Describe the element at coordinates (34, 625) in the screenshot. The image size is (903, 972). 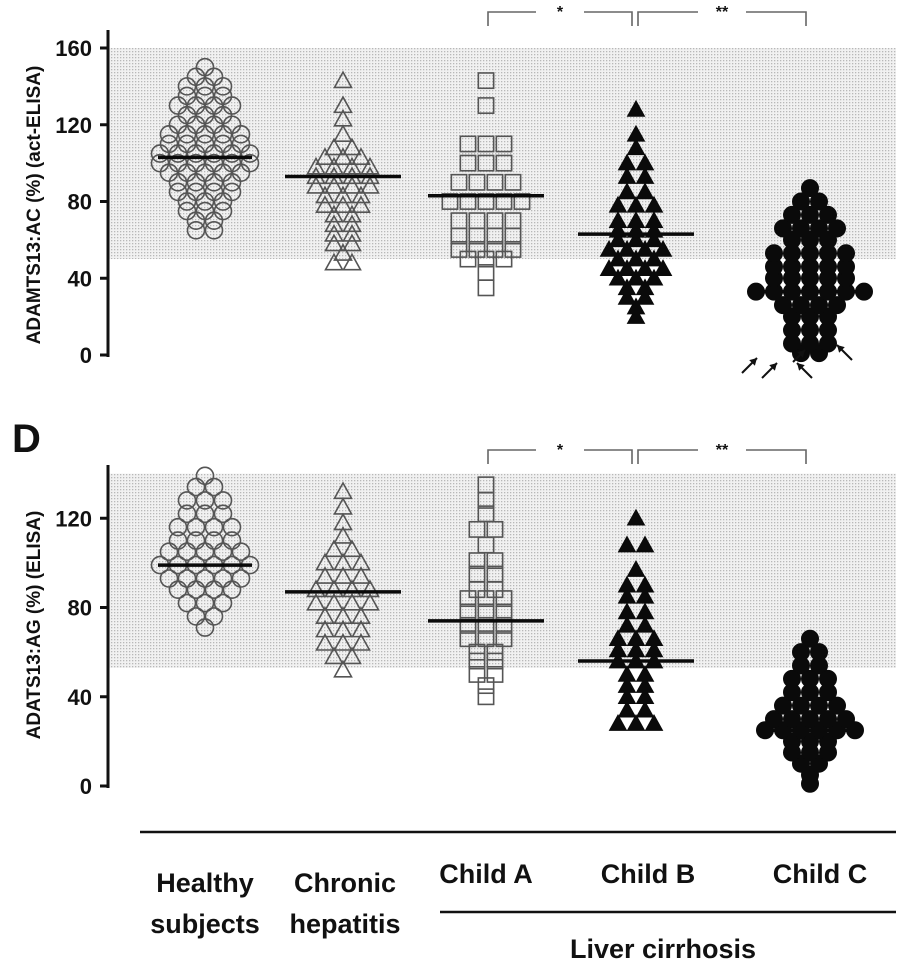
I see `y-axis-label: ADATS13:AG (%) (ELISA)` at that location.